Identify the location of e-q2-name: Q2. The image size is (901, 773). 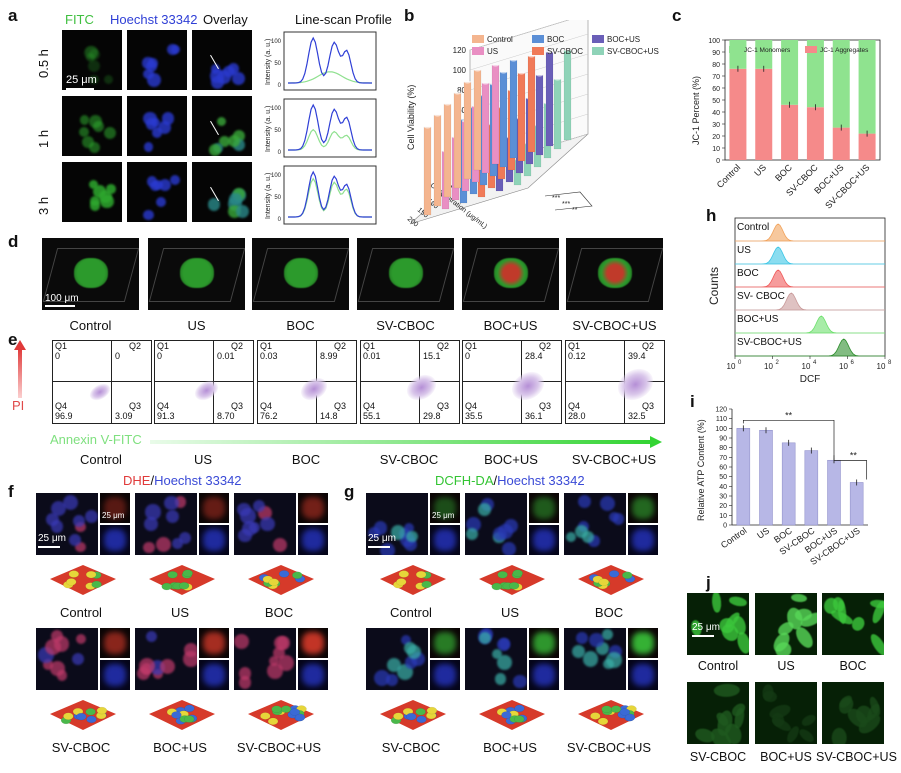
(545, 346).